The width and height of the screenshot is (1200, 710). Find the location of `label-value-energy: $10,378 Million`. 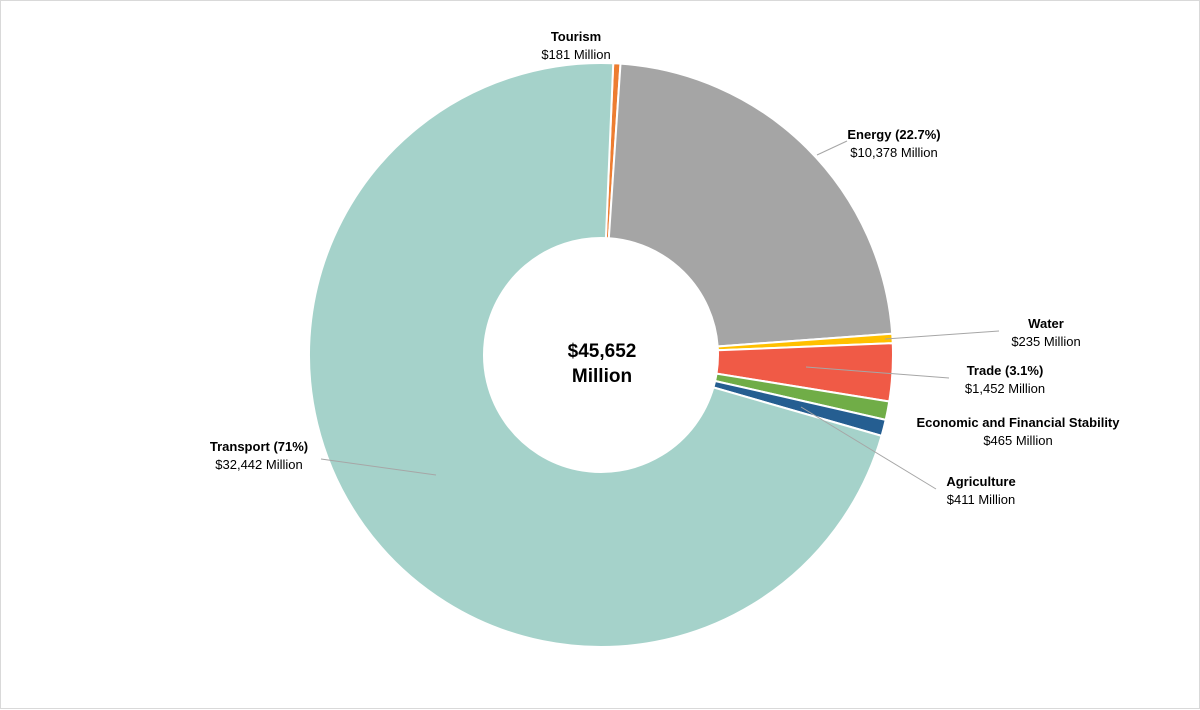

label-value-energy: $10,378 Million is located at coordinates (893, 152).